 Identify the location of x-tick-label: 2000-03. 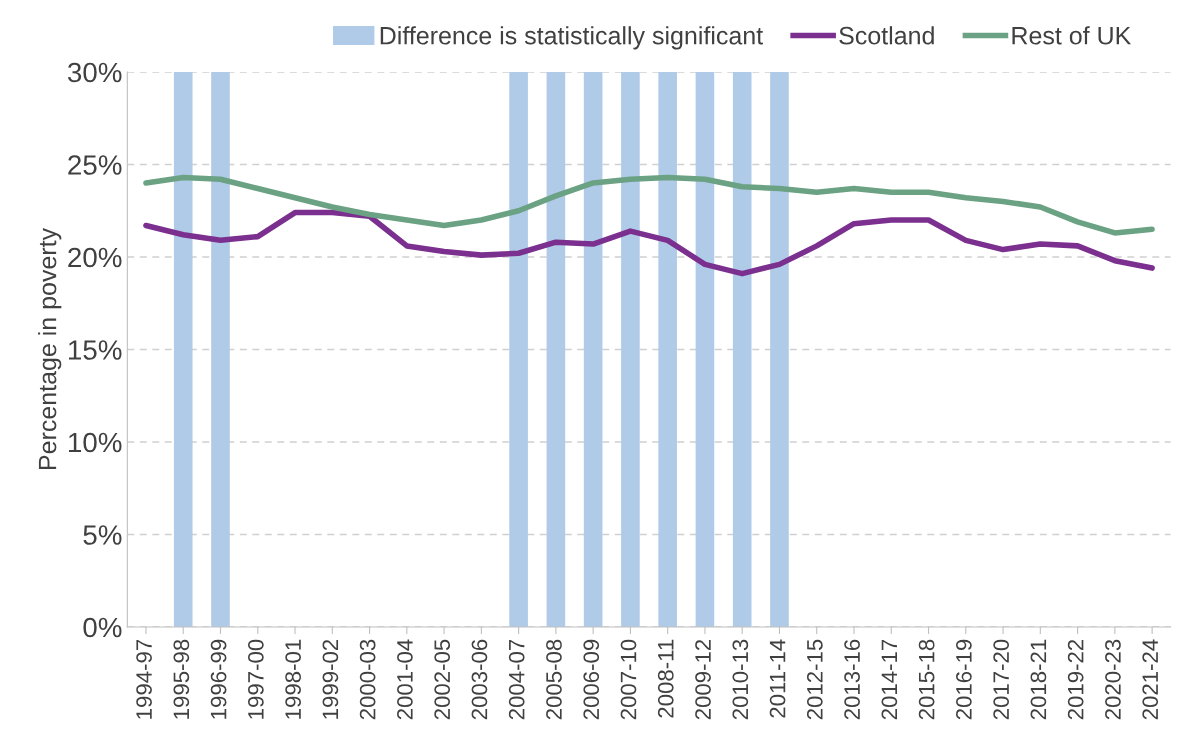
(367, 679).